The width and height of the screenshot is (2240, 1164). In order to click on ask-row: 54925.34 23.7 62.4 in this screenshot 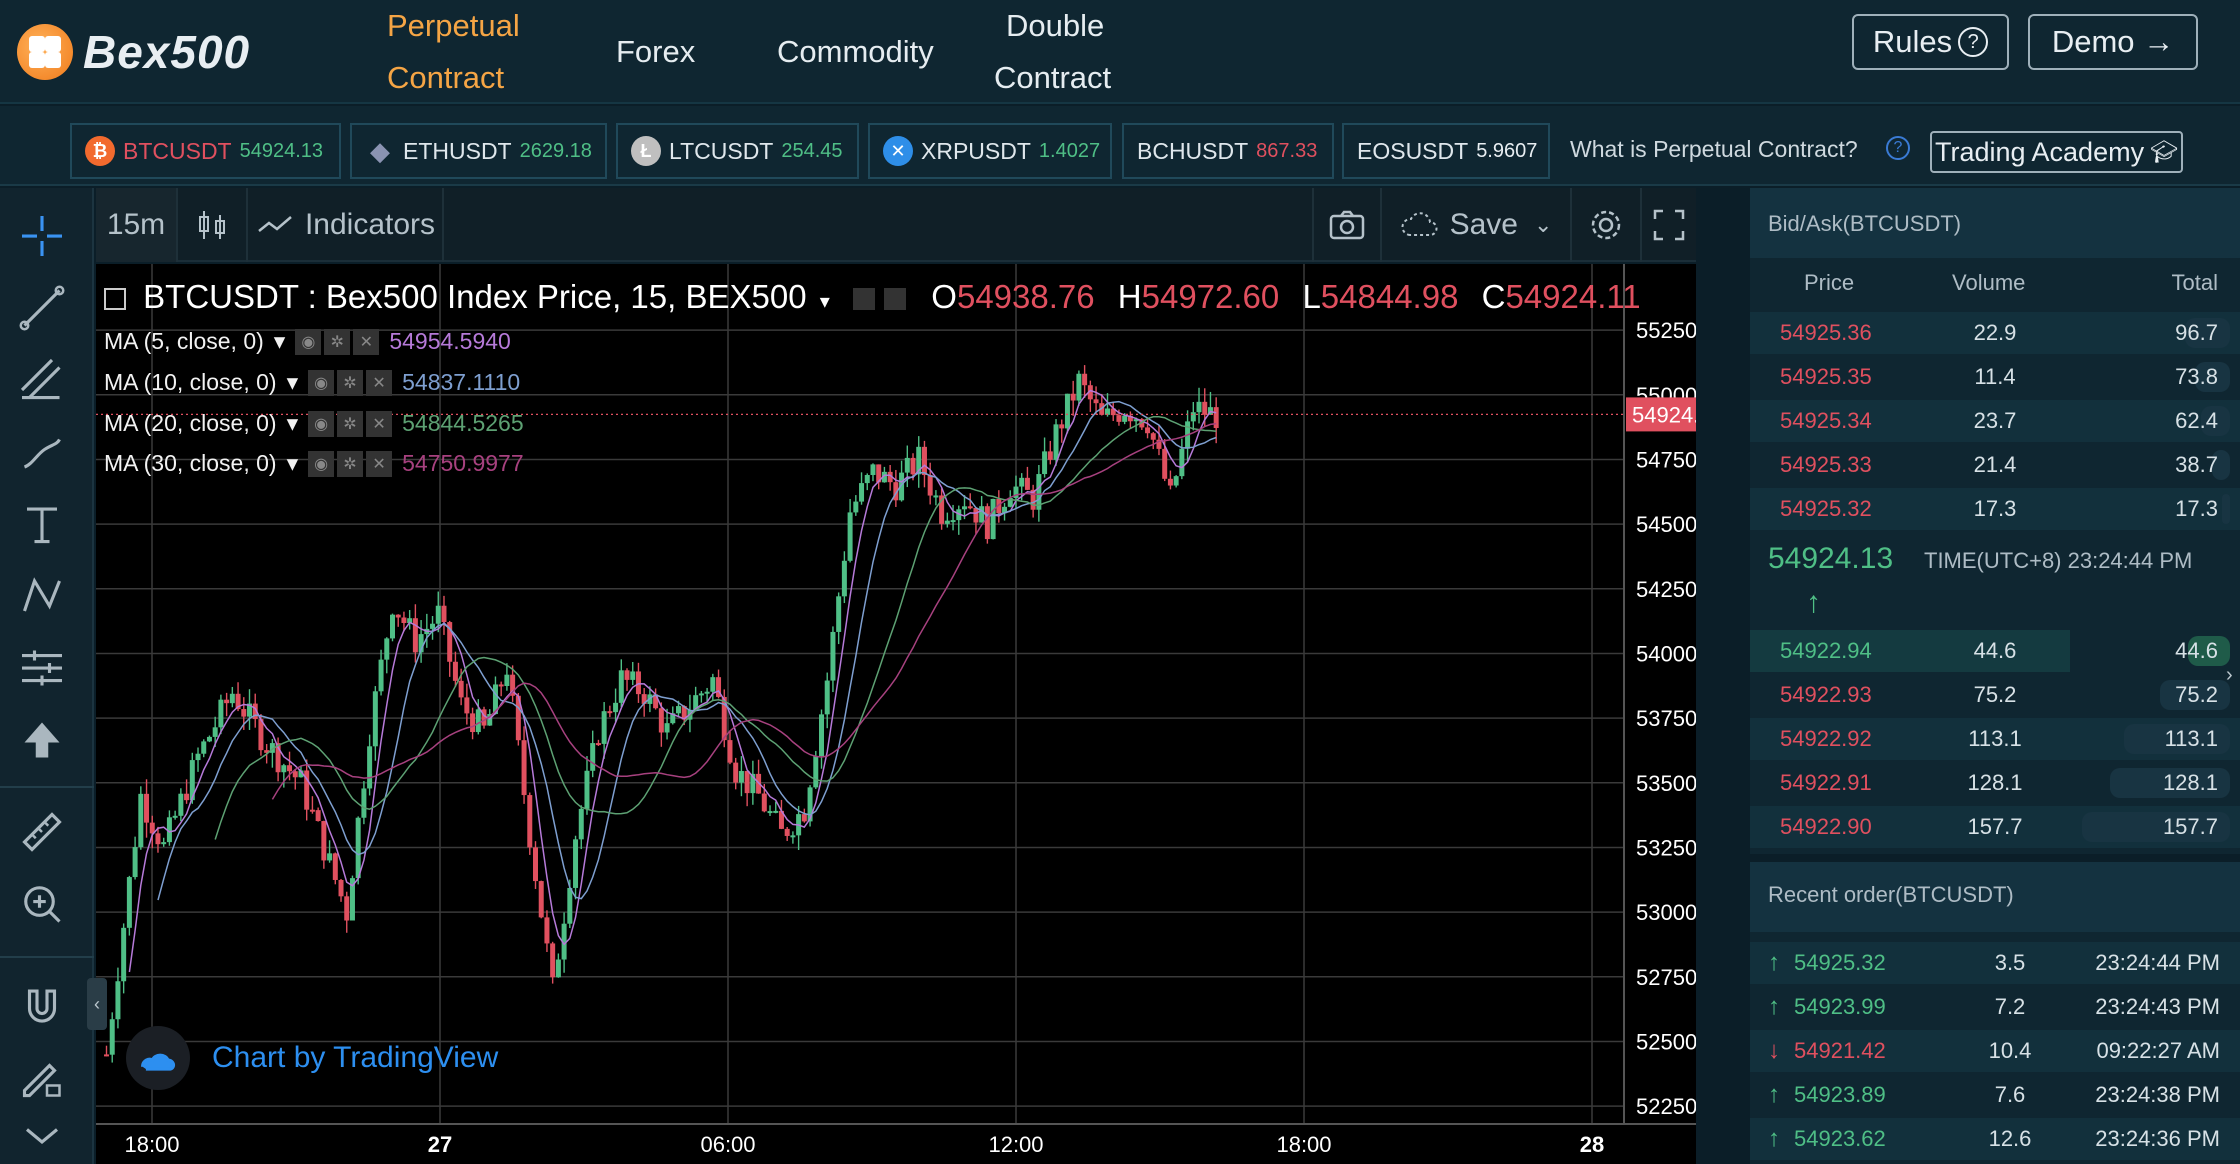, I will do `click(1995, 421)`.